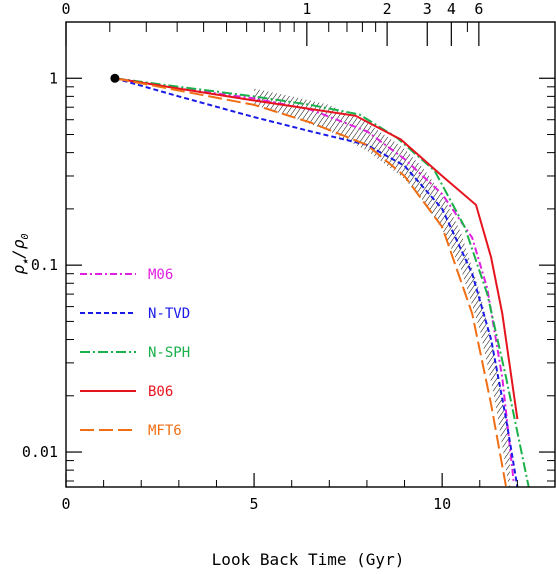 The height and width of the screenshot is (574, 556). What do you see at coordinates (478, 9) in the screenshot?
I see `top-tick-label: 6` at bounding box center [478, 9].